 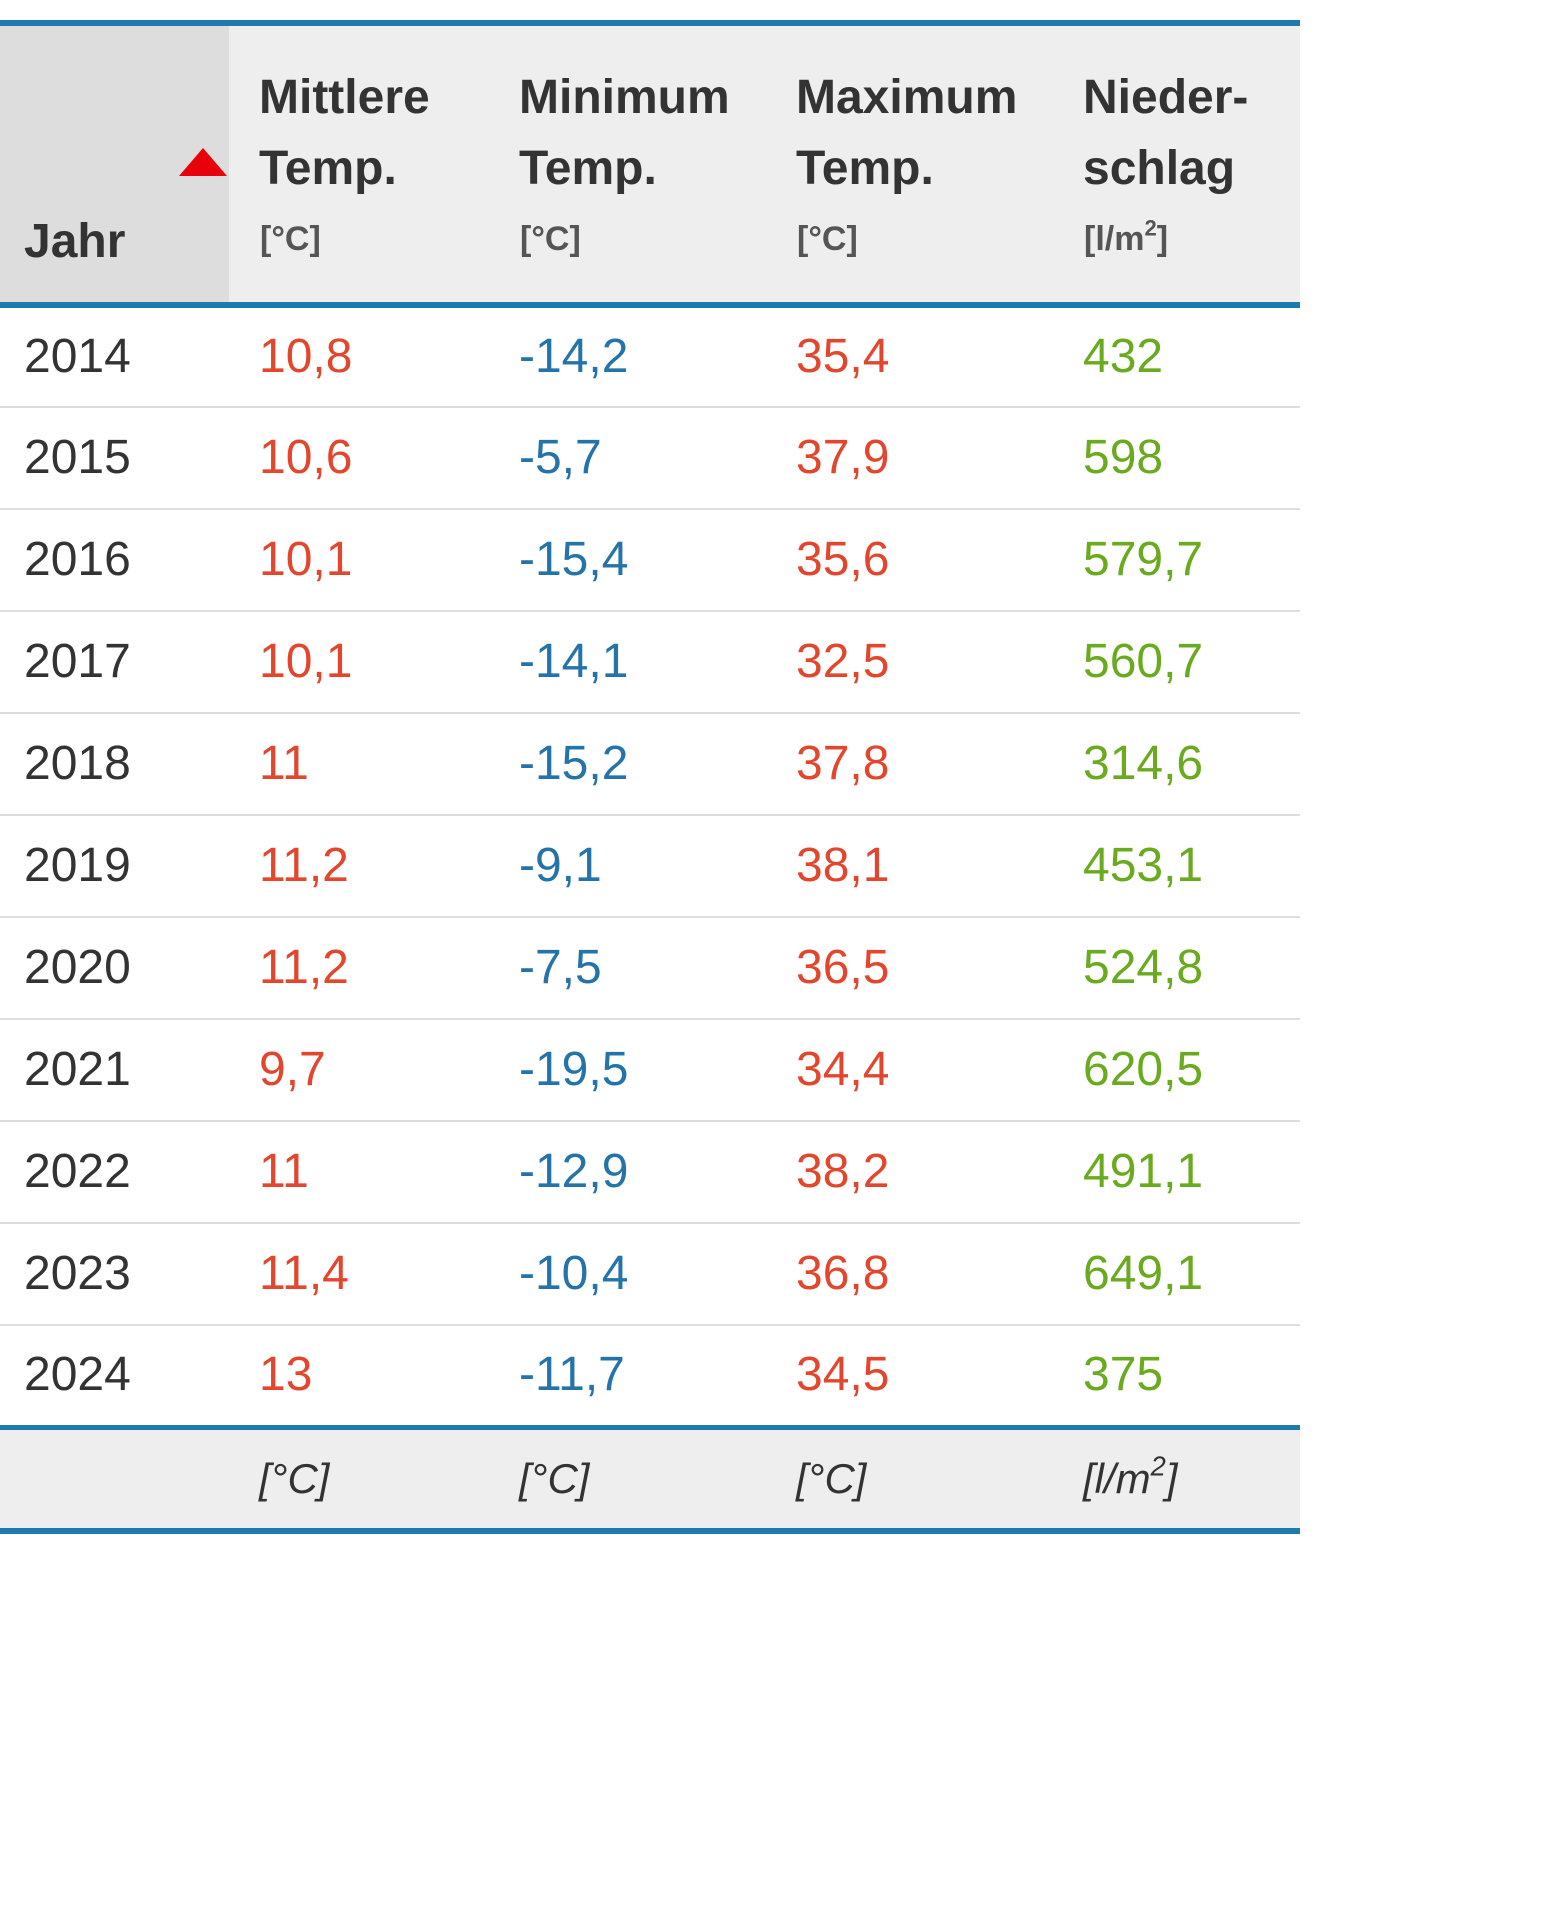 What do you see at coordinates (627, 1172) in the screenshot?
I see `cell-min-temp: -12,9` at bounding box center [627, 1172].